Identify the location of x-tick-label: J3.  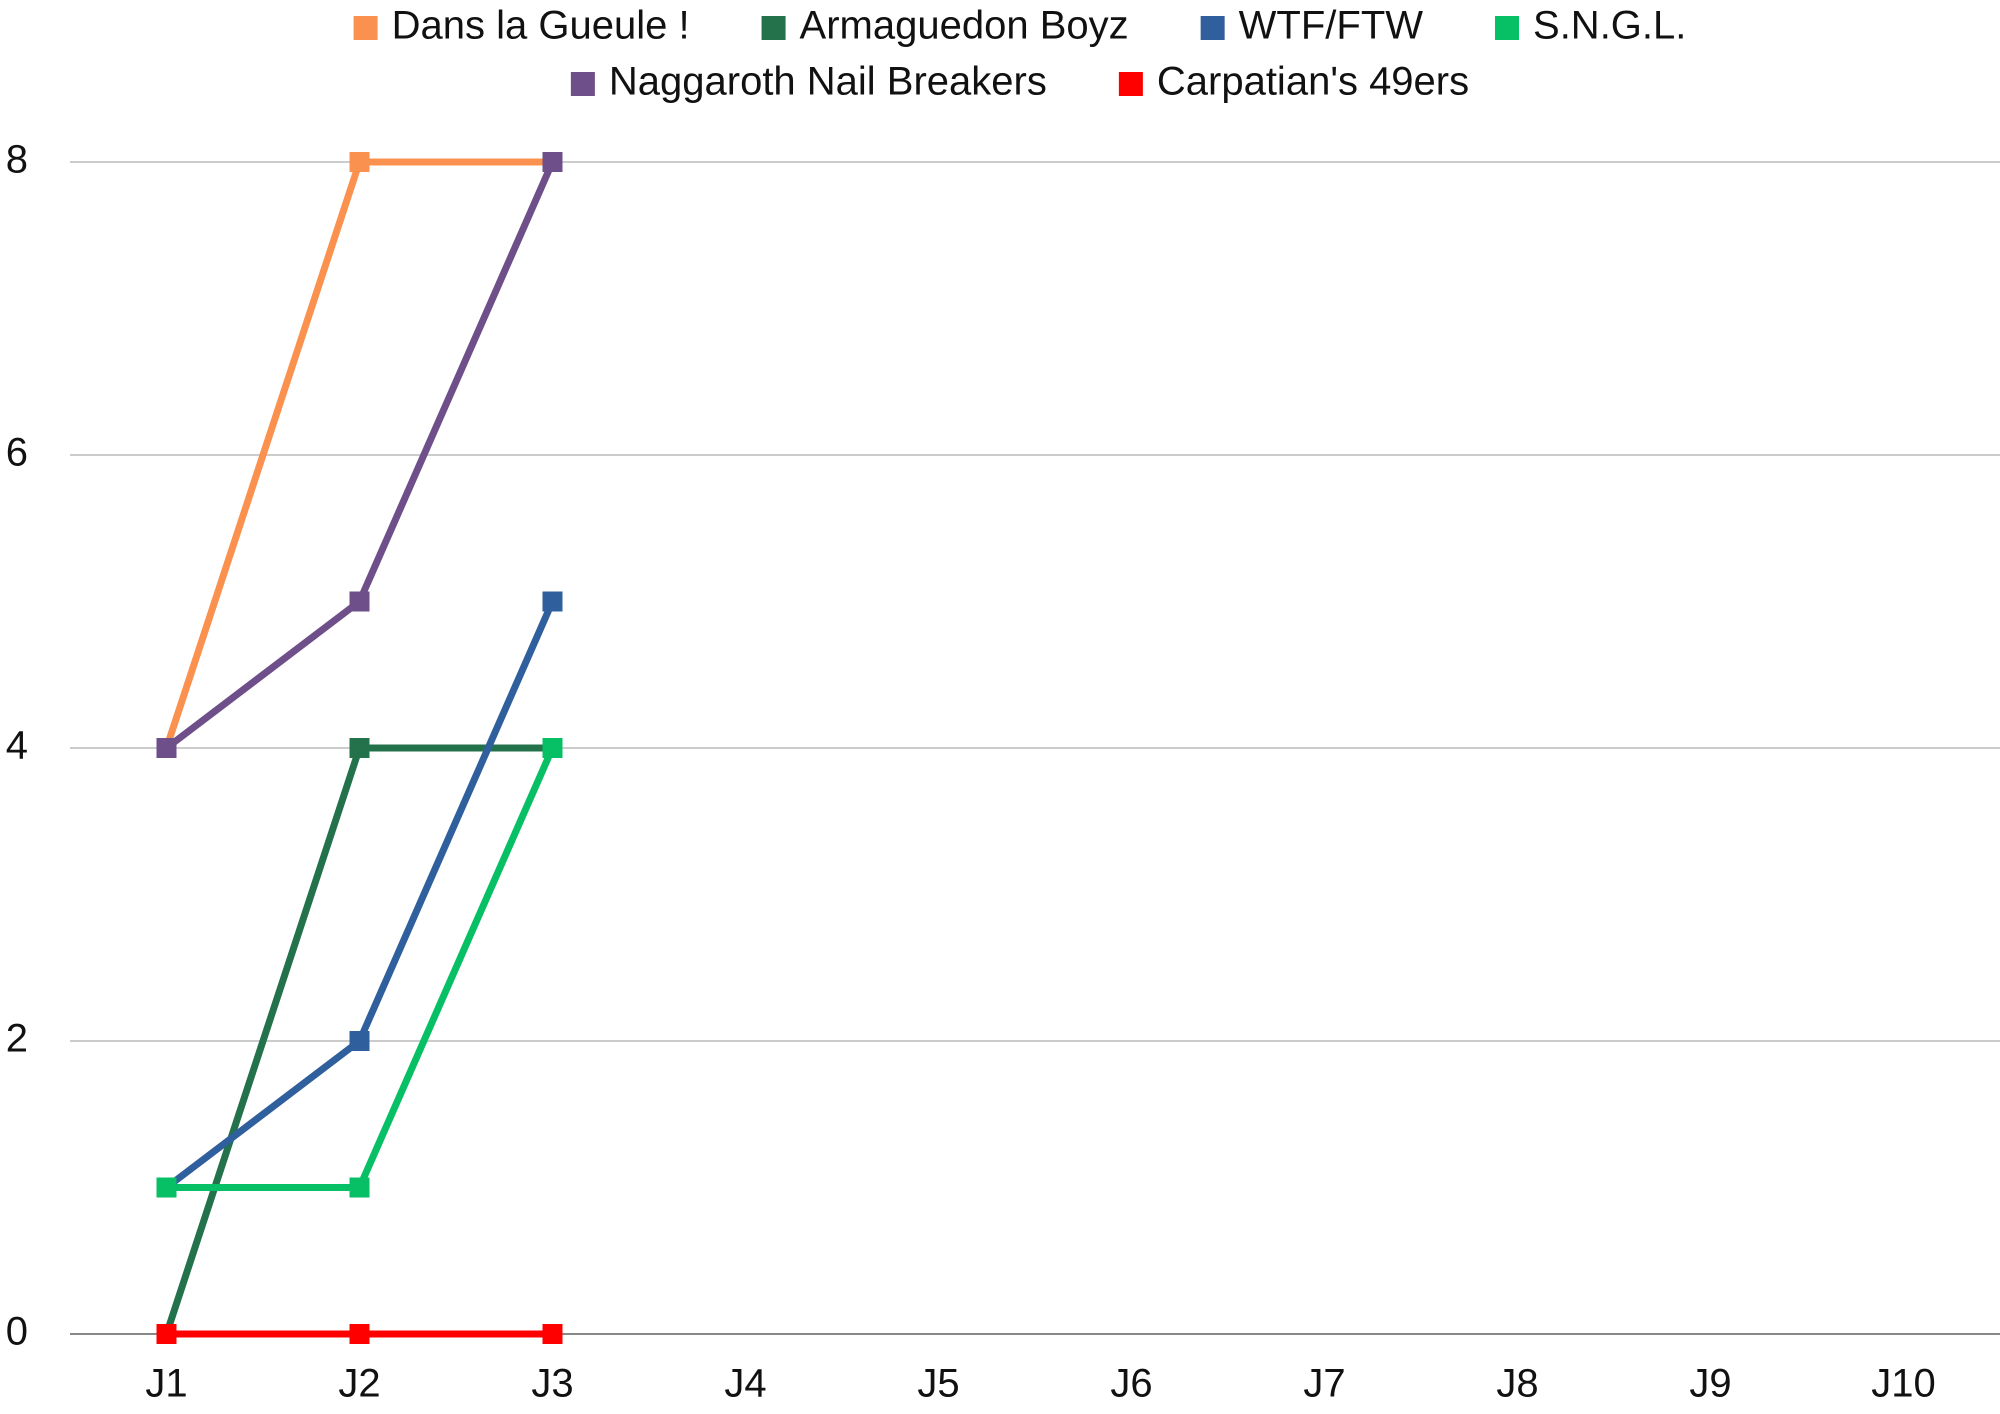
(552, 1384).